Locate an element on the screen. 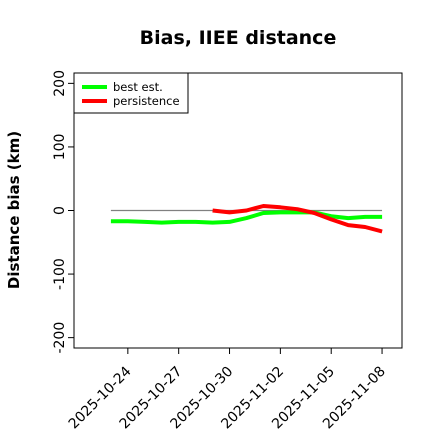  y-axis-label: Distance bias (km) is located at coordinates (14, 210).